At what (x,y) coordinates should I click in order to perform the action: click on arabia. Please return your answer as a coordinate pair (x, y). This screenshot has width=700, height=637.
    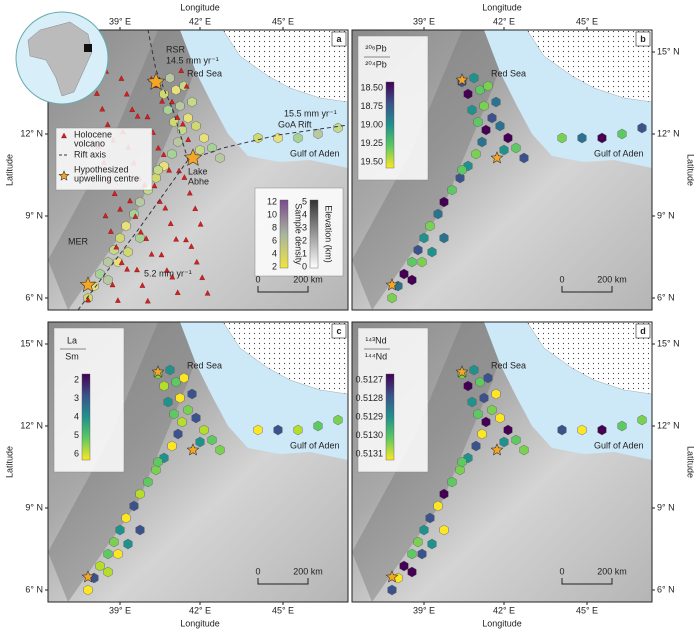
    Looking at the image, I should click on (285, 66).